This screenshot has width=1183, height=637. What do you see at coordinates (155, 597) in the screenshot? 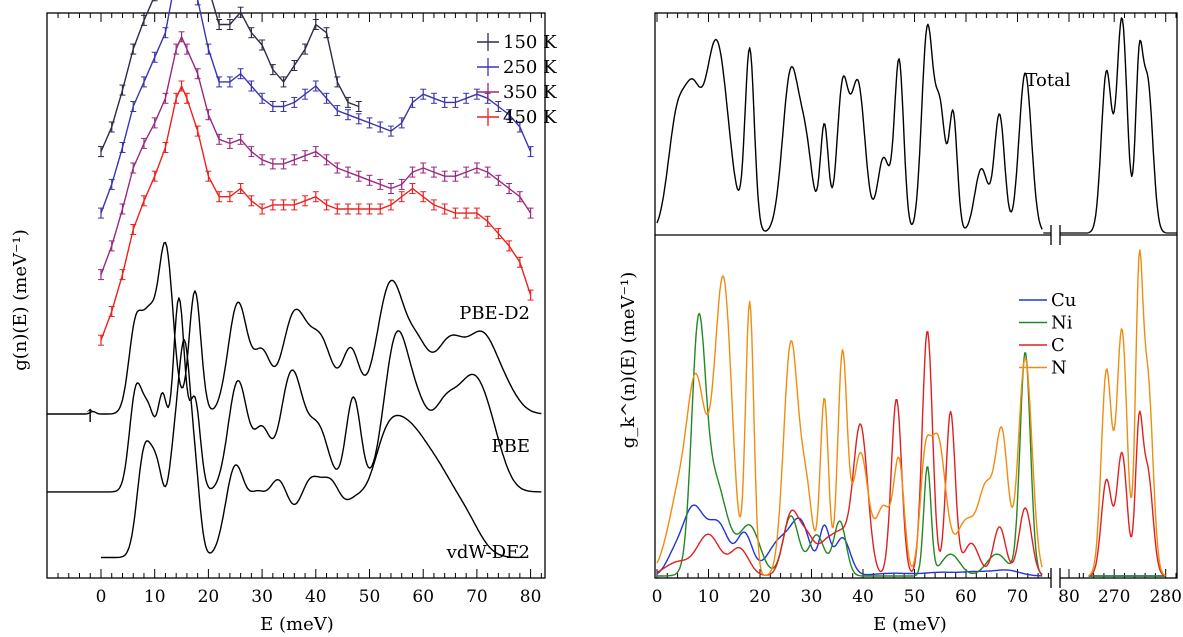
I see `left-tick-label: 10` at bounding box center [155, 597].